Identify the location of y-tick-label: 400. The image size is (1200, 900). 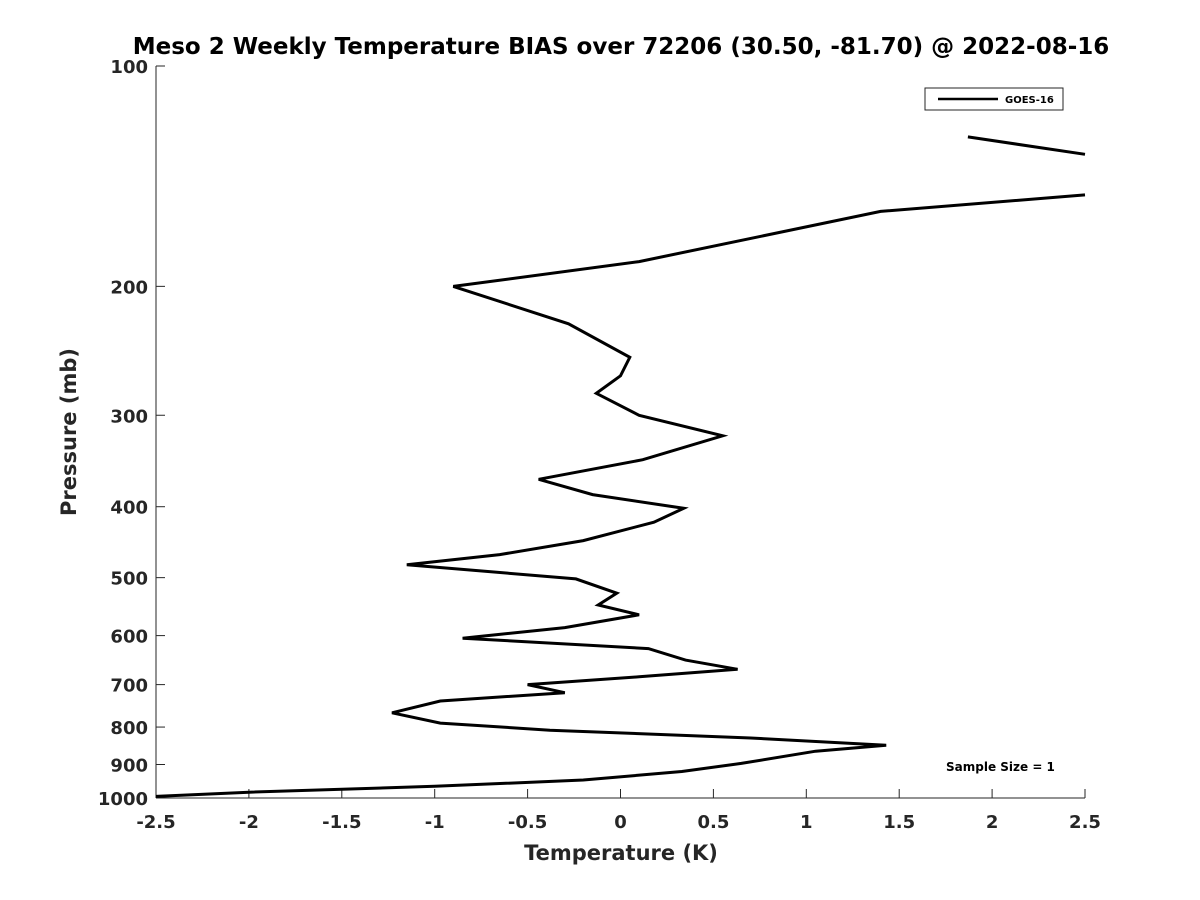
(129, 508).